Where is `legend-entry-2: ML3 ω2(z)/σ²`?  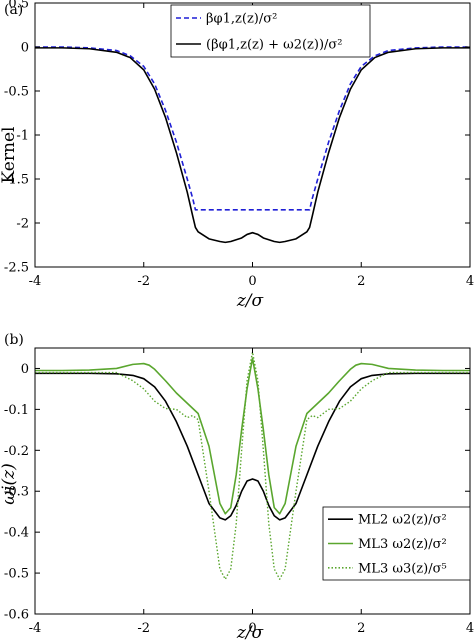
legend-entry-2: ML3 ω2(z)/σ² is located at coordinates (402, 544).